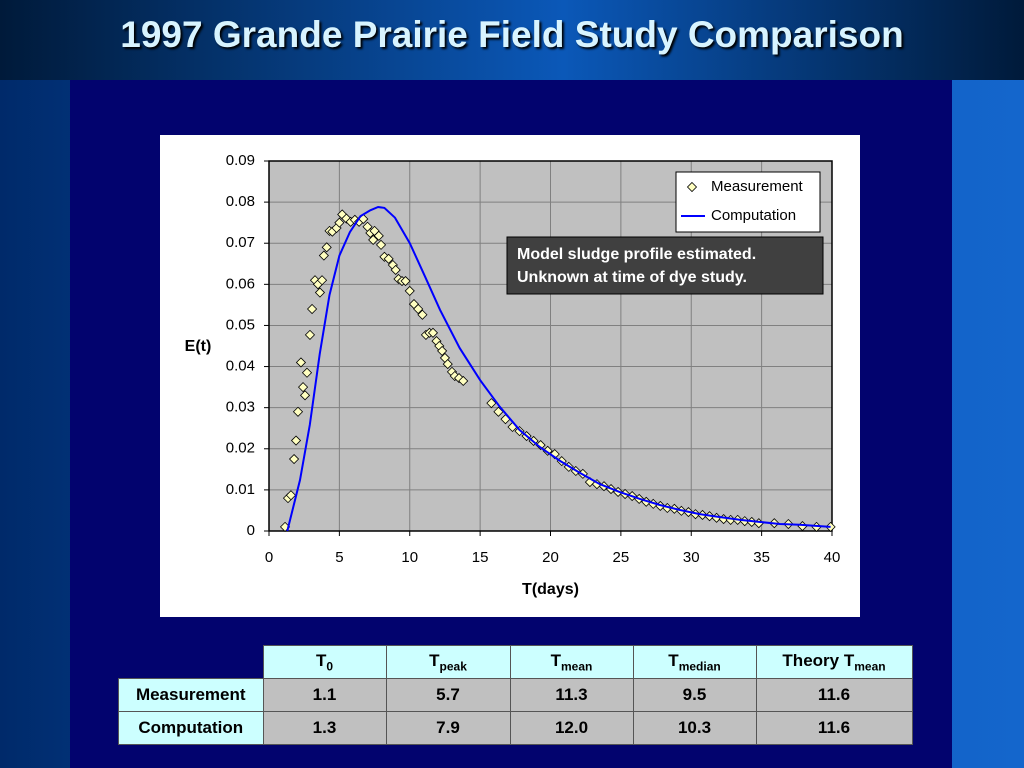 The height and width of the screenshot is (768, 1024). What do you see at coordinates (448, 695) in the screenshot?
I see `table-cell: 5.7` at bounding box center [448, 695].